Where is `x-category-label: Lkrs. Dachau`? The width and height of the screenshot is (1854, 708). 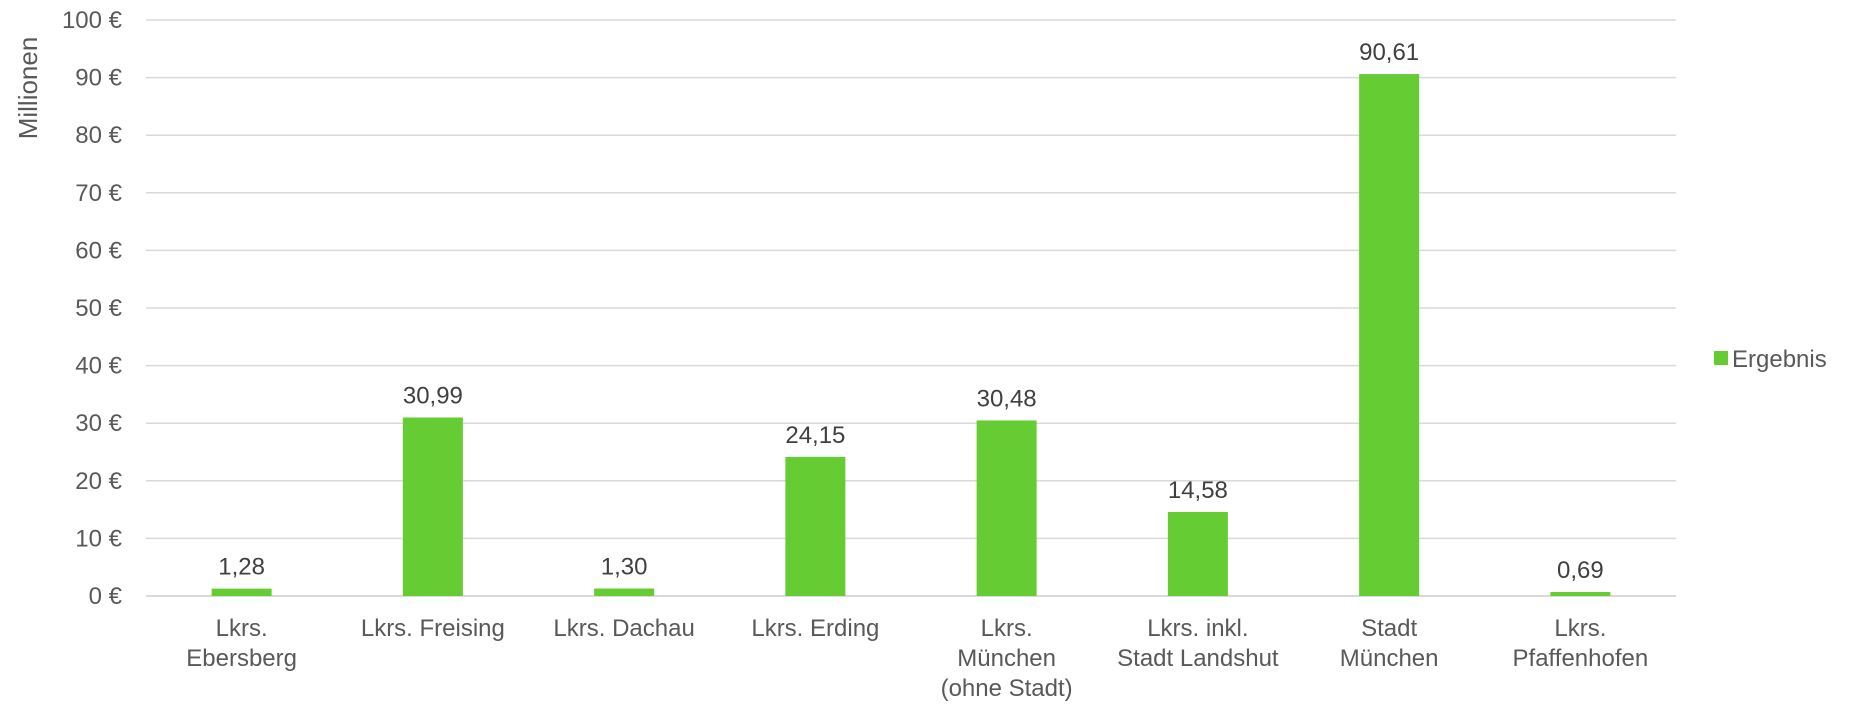 x-category-label: Lkrs. Dachau is located at coordinates (623, 628).